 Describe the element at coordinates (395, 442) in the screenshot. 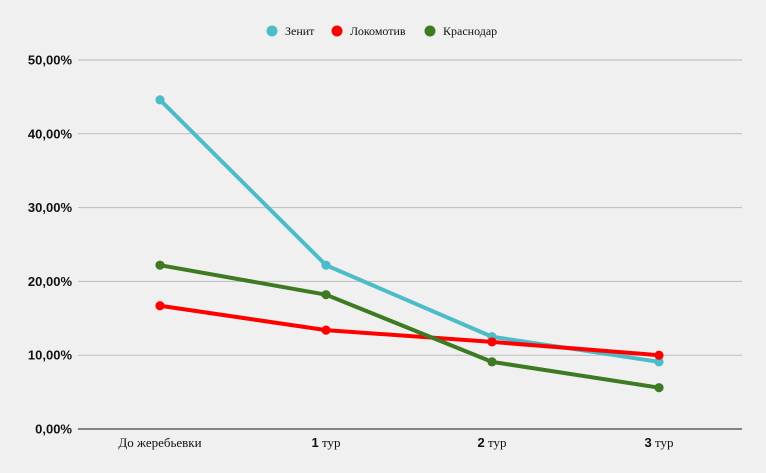

I see `x-axis-ticks: До жеребьевки 1 тур 2 тур 3 тур` at that location.